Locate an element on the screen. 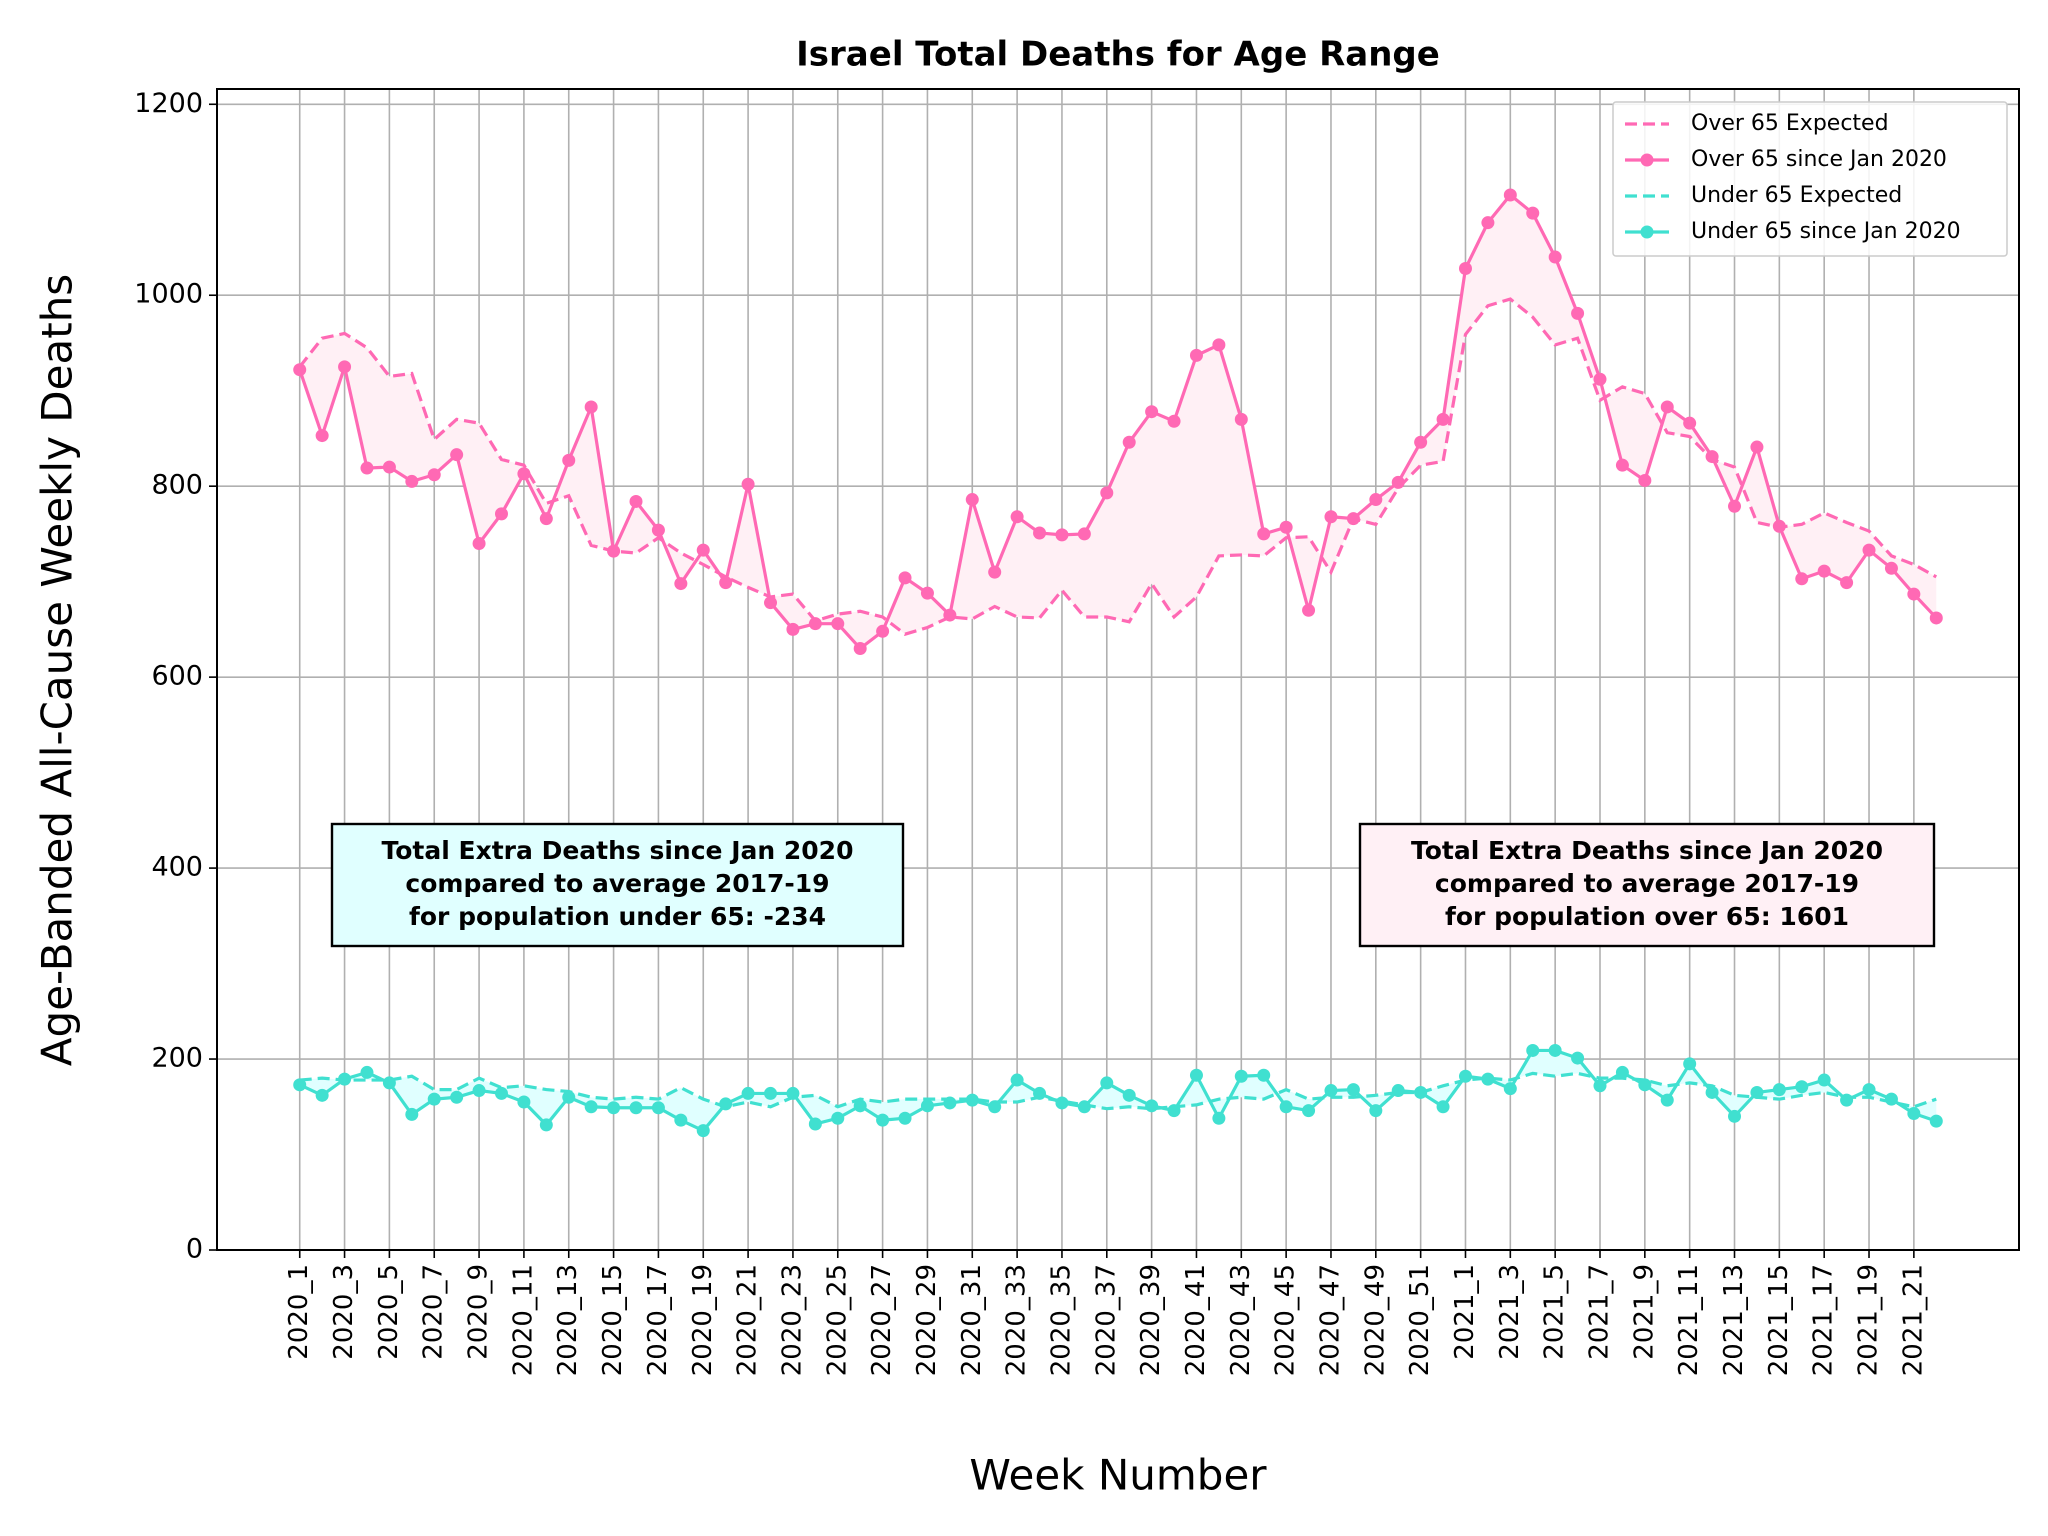  y-tick-label: 1200 is located at coordinates (168, 103).